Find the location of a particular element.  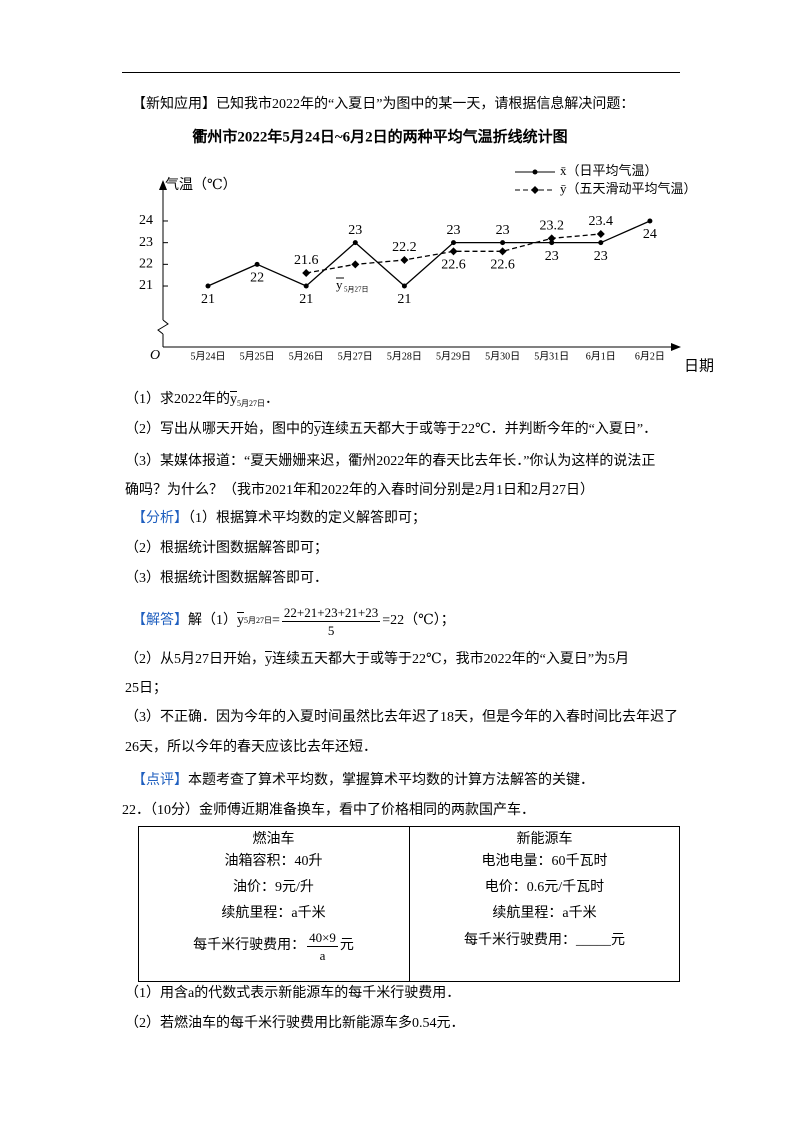

legend-label: ȳ（五天滑动平均气温） is located at coordinates (628, 188).